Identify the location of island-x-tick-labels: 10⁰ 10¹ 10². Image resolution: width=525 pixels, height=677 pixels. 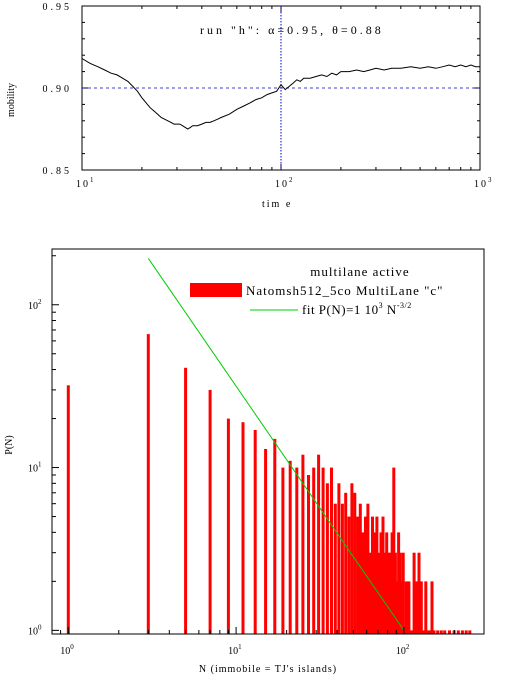
(235, 650).